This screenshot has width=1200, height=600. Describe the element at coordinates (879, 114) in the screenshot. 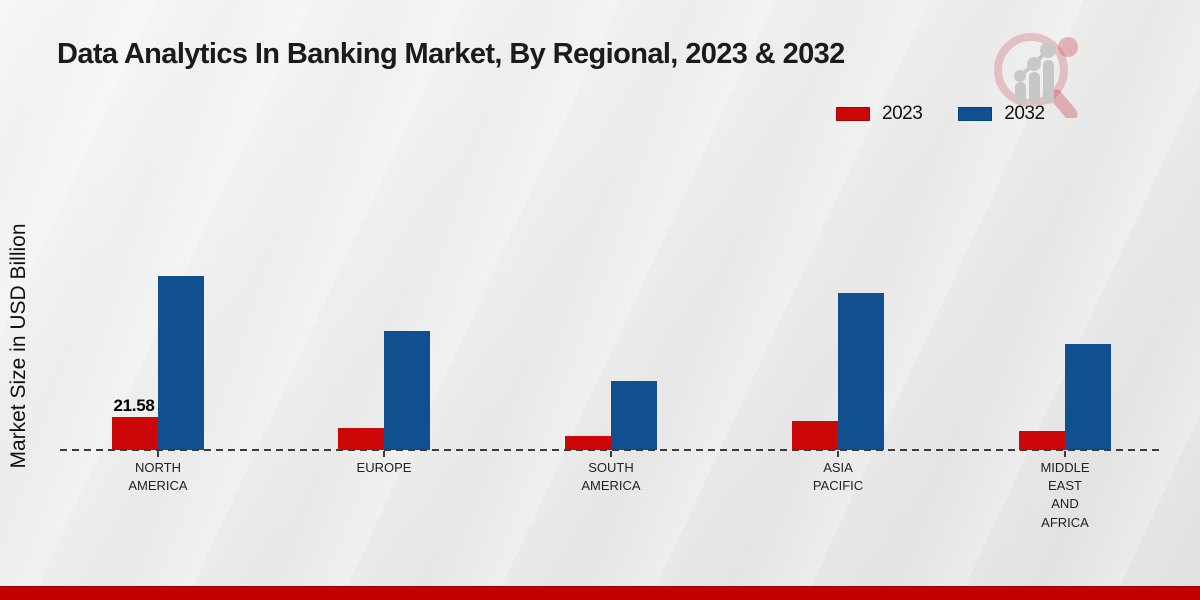

I see `legend-item-2023: 2023` at that location.